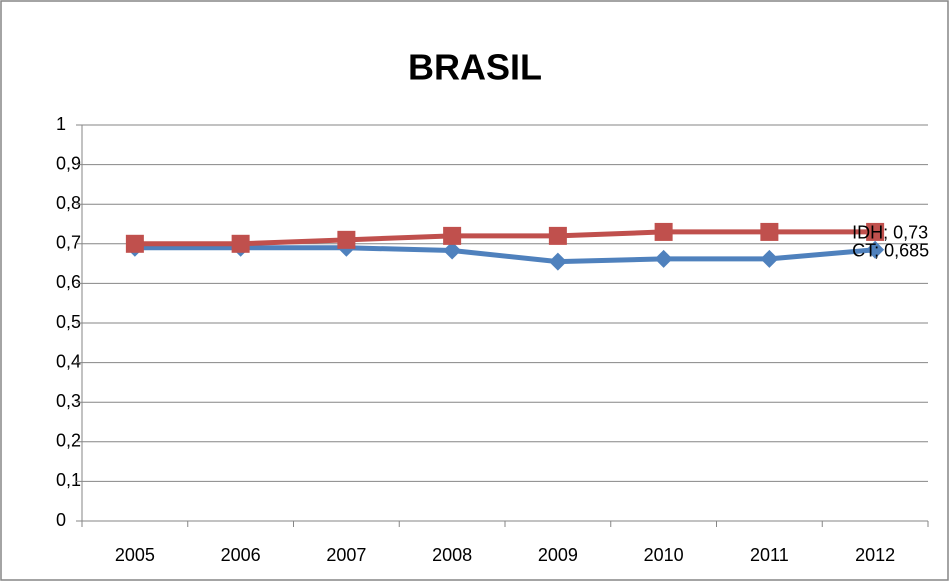  What do you see at coordinates (475, 67) in the screenshot?
I see `chart-title: BRASIL` at bounding box center [475, 67].